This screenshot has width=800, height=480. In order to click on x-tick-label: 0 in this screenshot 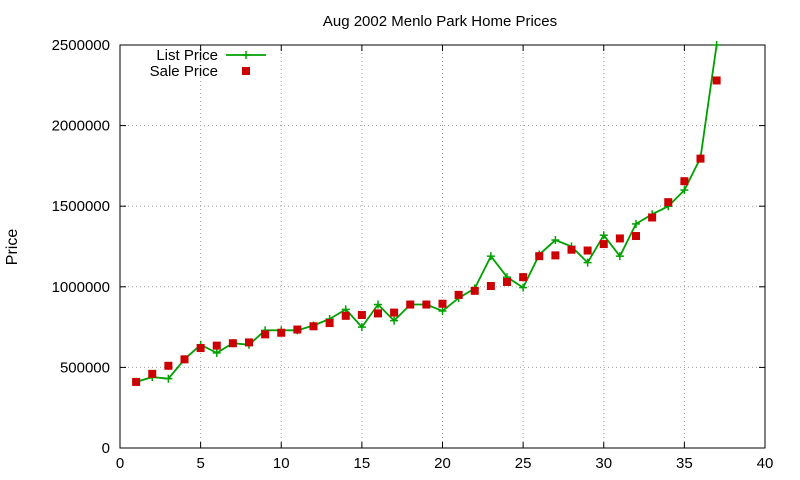, I will do `click(120, 463)`.